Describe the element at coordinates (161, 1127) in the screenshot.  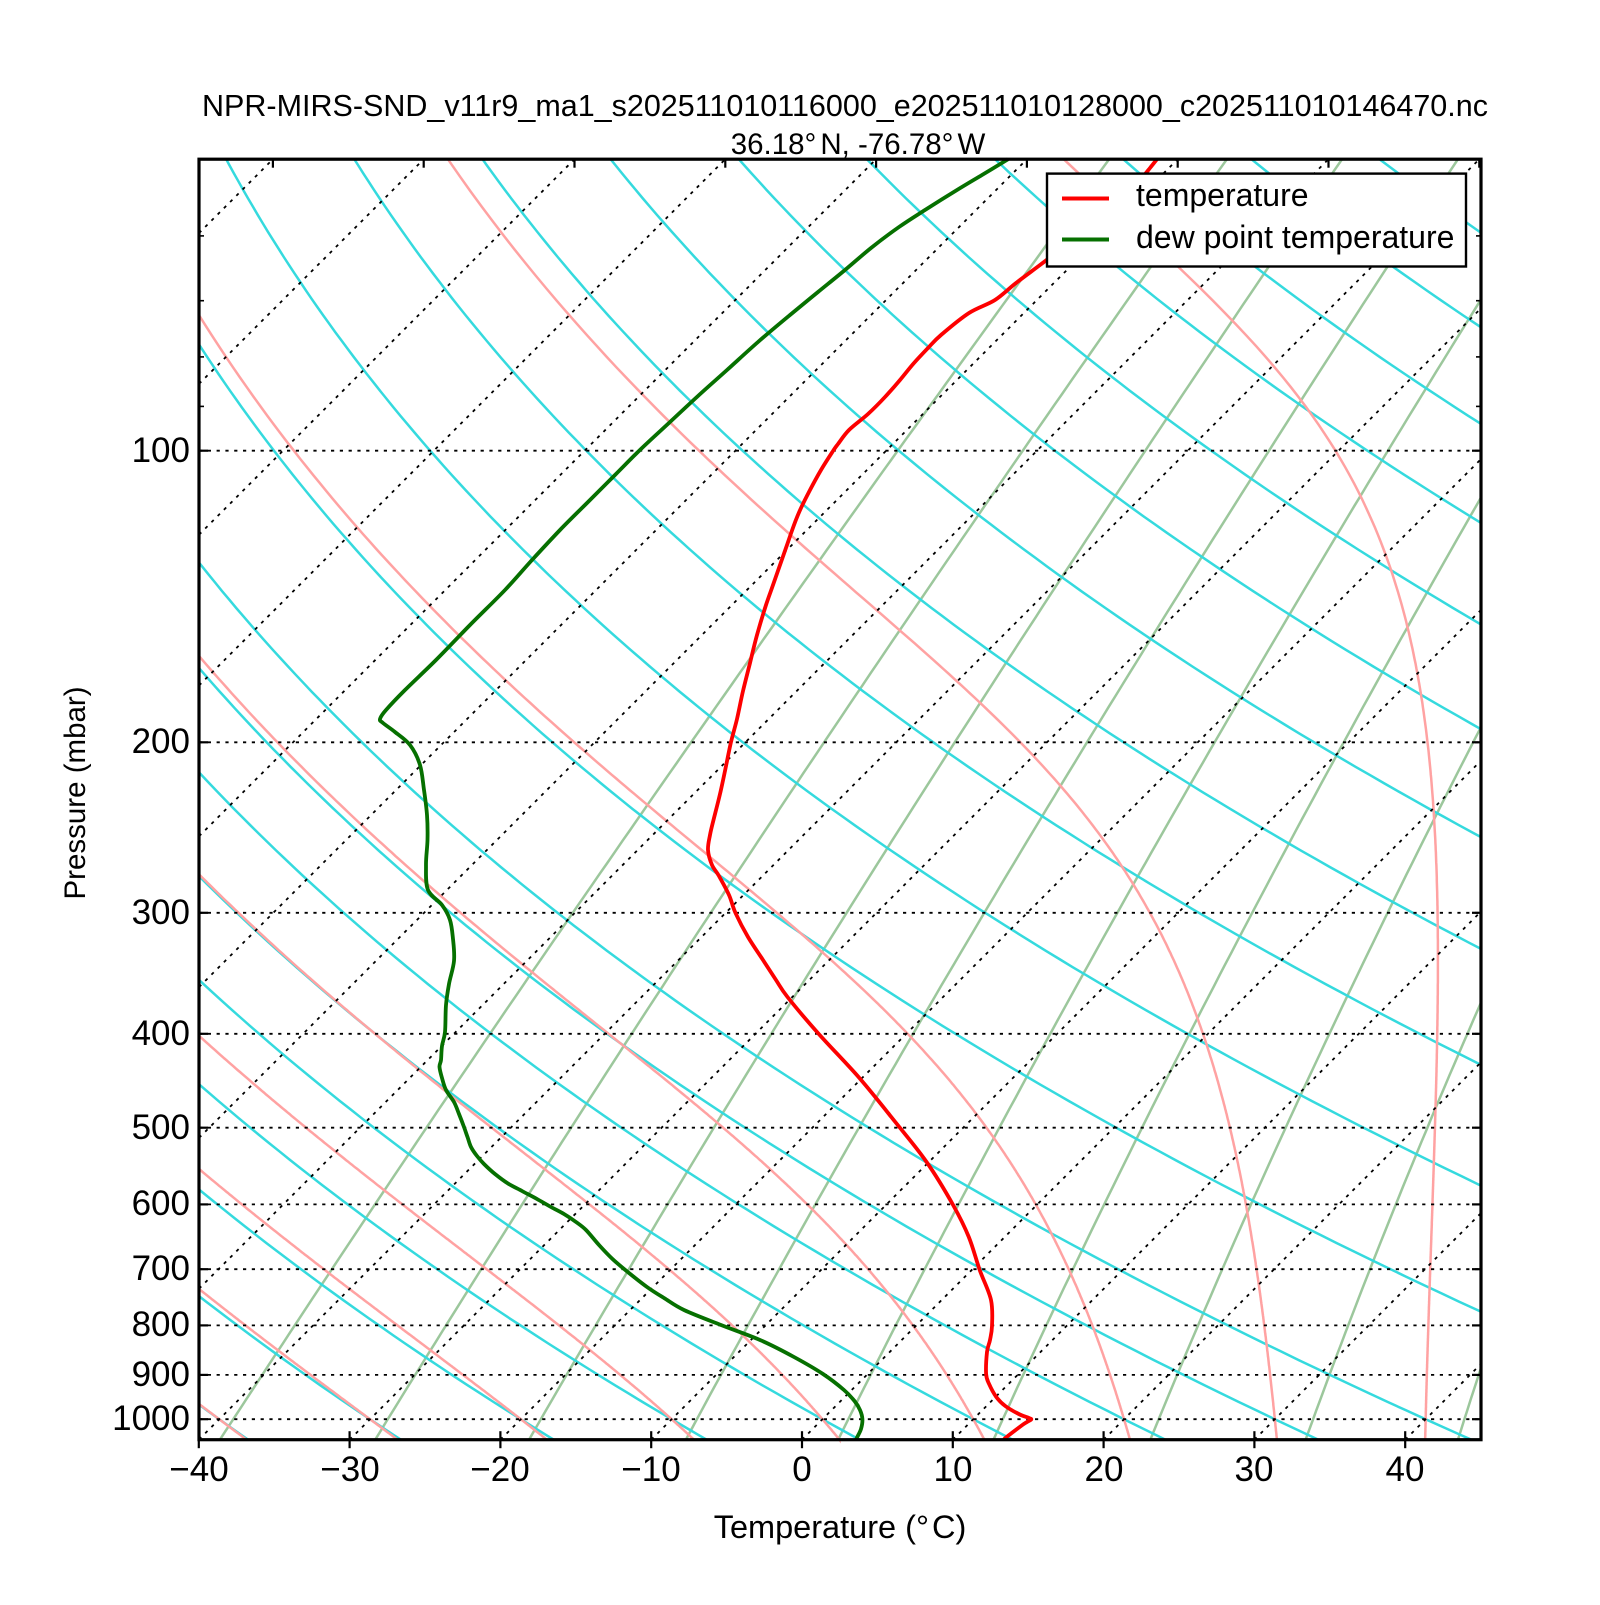
I see `svg-text: 500` at that location.